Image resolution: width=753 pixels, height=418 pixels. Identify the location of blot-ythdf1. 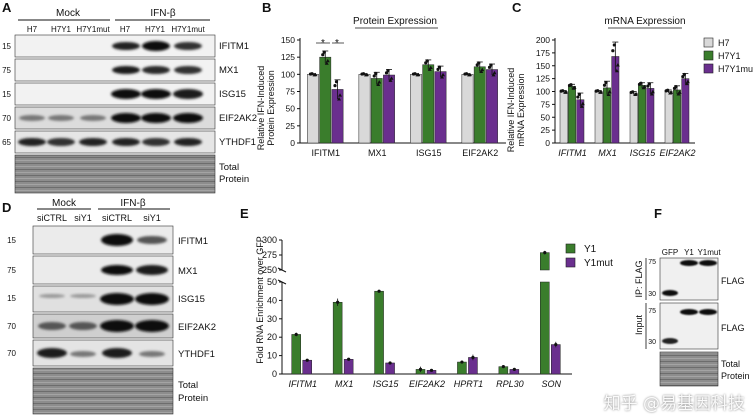
(115, 142).